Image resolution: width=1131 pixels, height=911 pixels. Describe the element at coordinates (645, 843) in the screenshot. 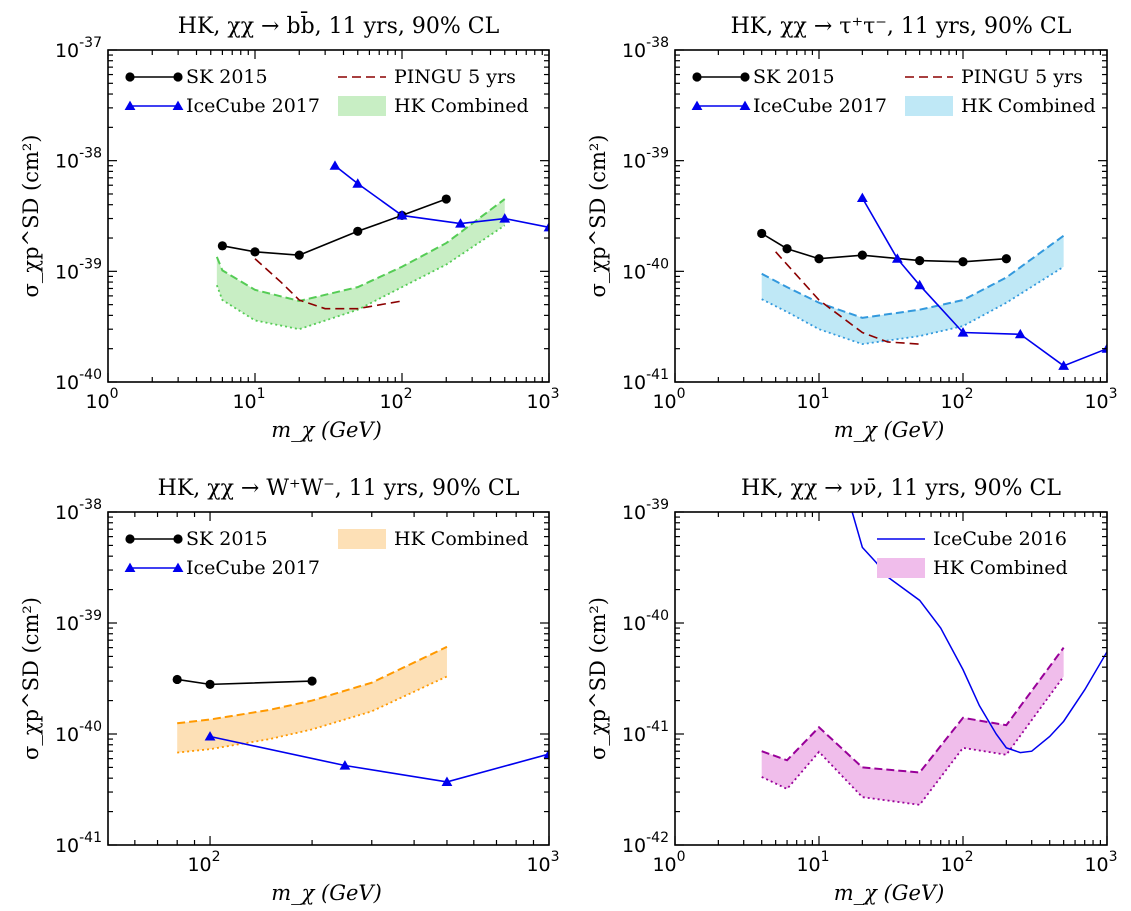

I see `y-tick-label: 10-42` at that location.